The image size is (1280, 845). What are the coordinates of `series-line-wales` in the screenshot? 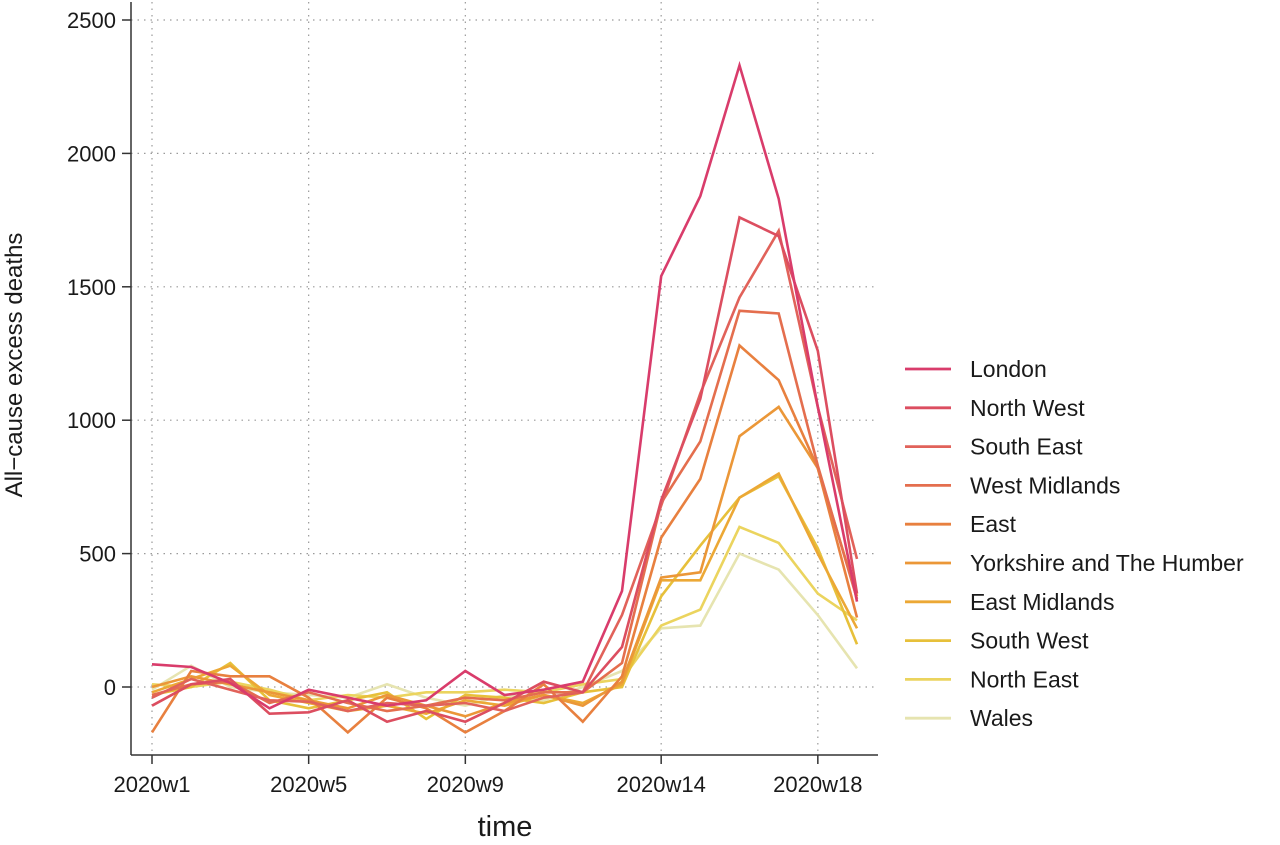 It's located at (505, 629).